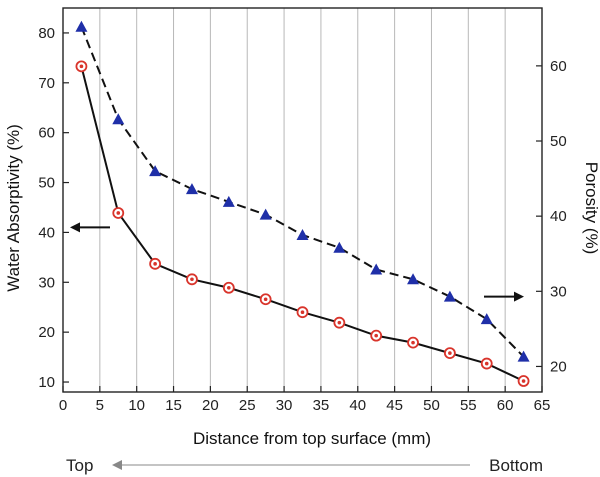 The height and width of the screenshot is (477, 600). Describe the element at coordinates (53, 208) in the screenshot. I see `left-axis-ticks: 10 20 30 40 50 60 70 80` at that location.